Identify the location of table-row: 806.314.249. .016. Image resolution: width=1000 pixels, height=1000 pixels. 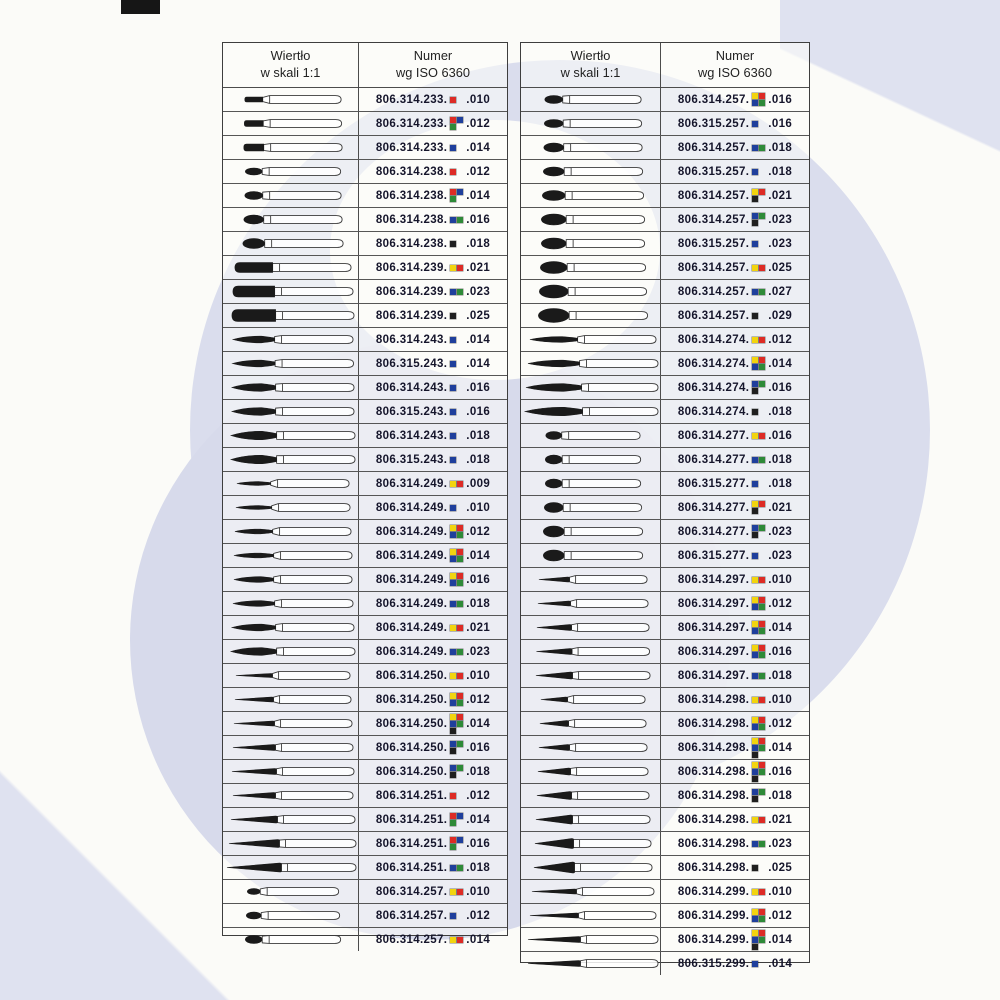
(365, 580).